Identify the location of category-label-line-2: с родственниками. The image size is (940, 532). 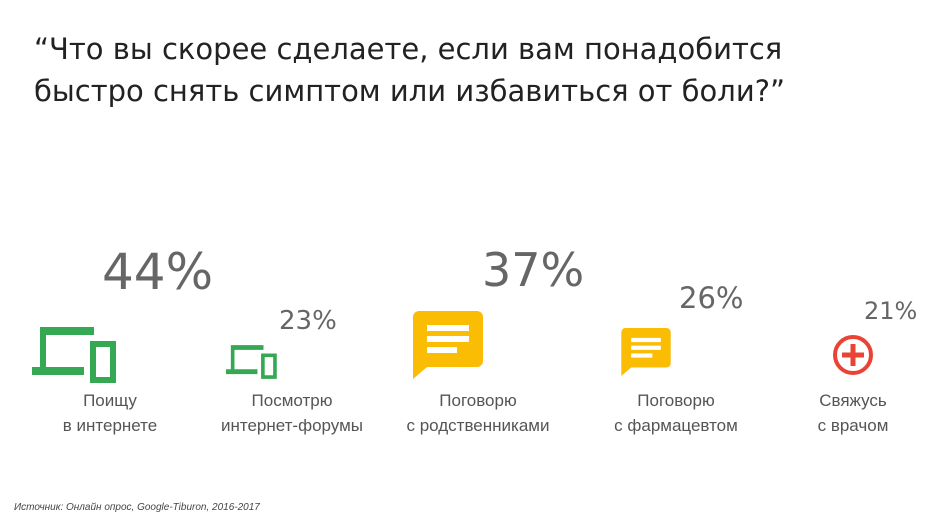
(478, 425).